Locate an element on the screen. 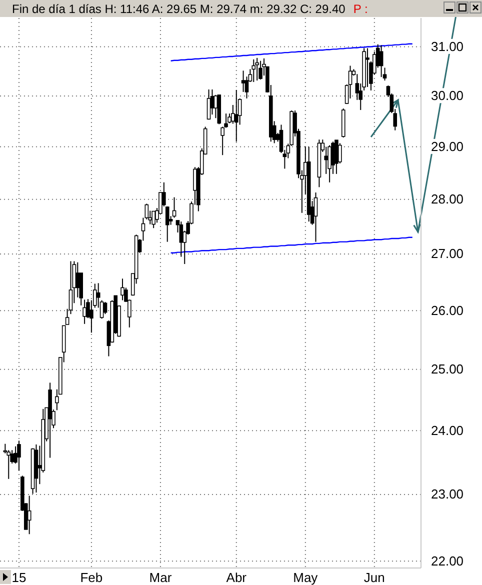 This screenshot has width=482, height=585. y-tick-label: 29.00 is located at coordinates (447, 146).